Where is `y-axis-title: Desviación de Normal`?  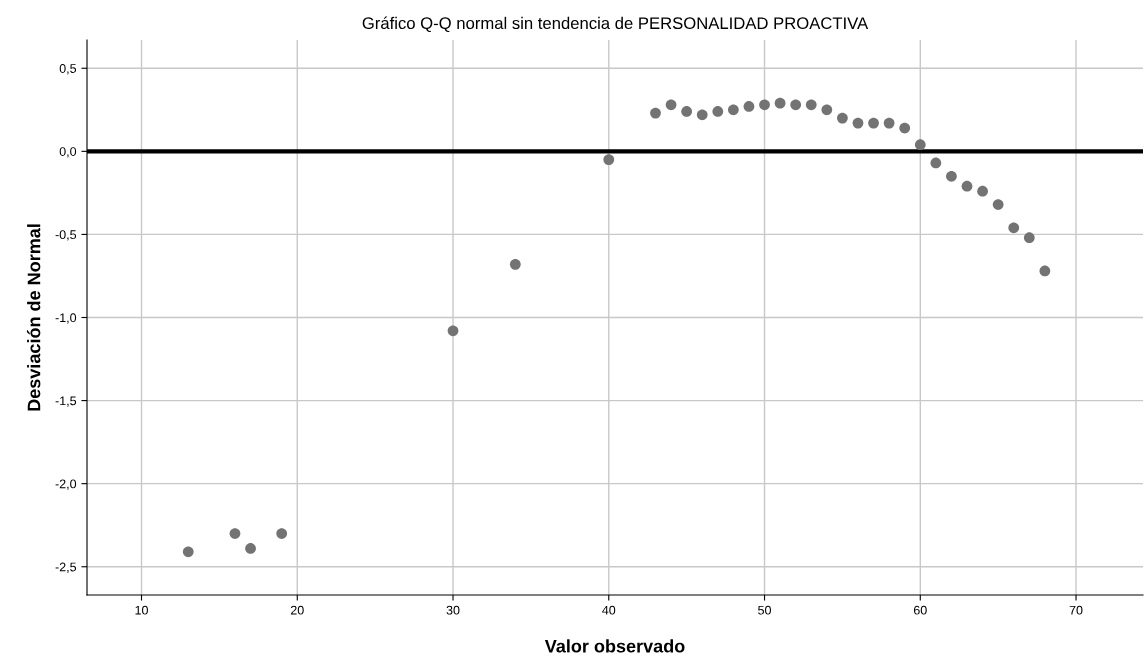 y-axis-title: Desviación de Normal is located at coordinates (33, 317).